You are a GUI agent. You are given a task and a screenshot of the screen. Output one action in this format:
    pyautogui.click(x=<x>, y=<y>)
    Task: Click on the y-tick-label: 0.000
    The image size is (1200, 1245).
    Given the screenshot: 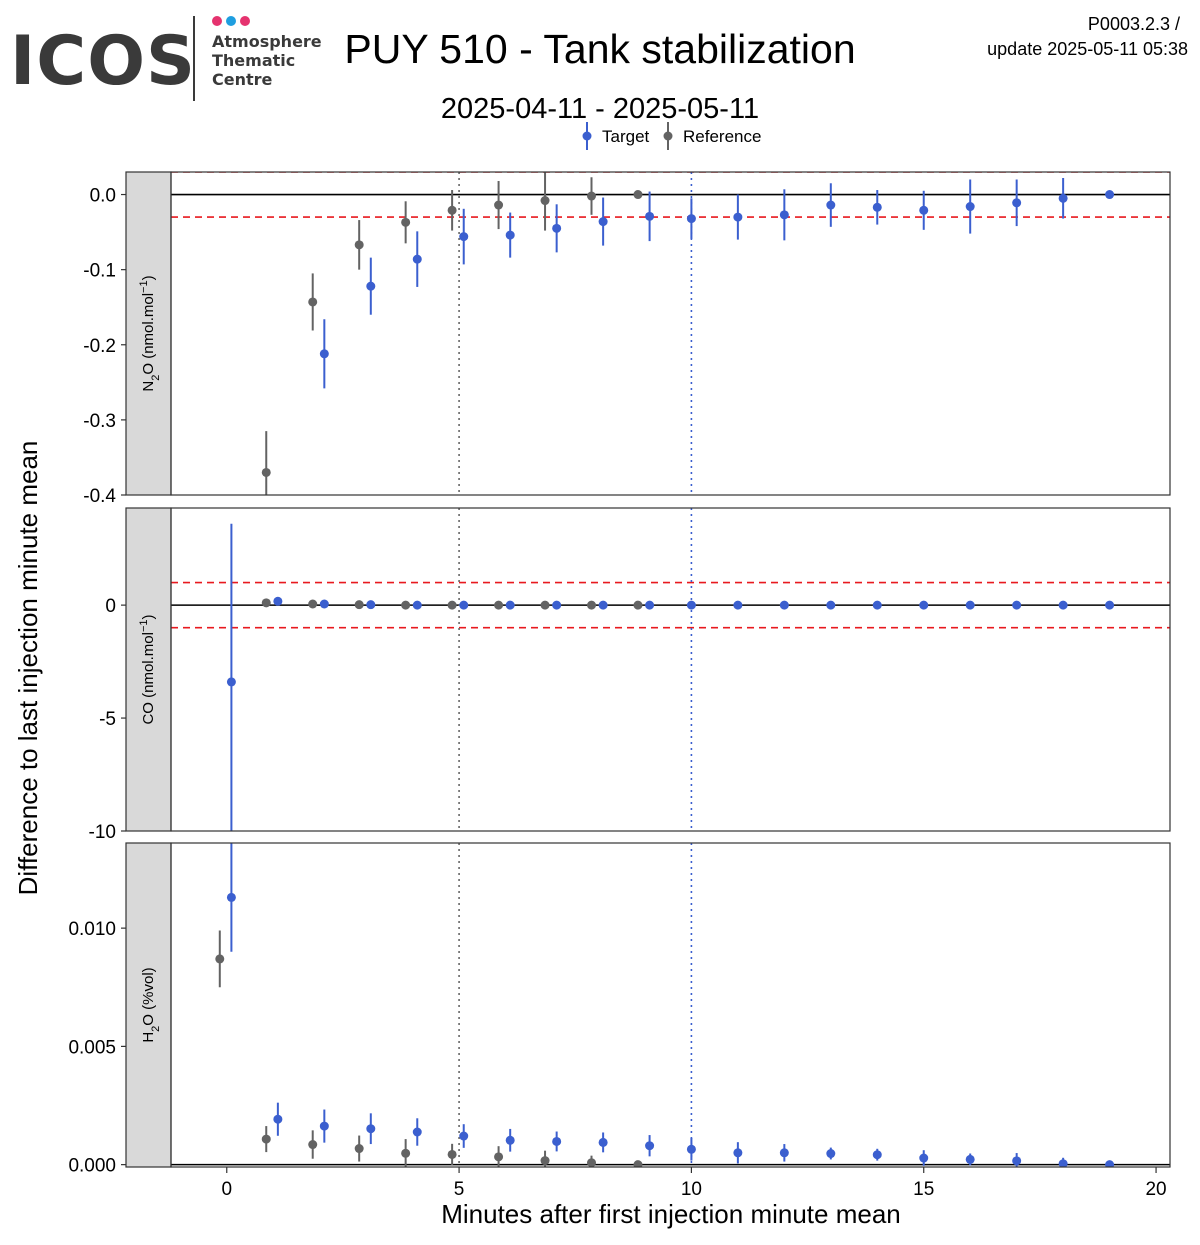 What is the action you would take?
    pyautogui.click(x=92, y=1166)
    